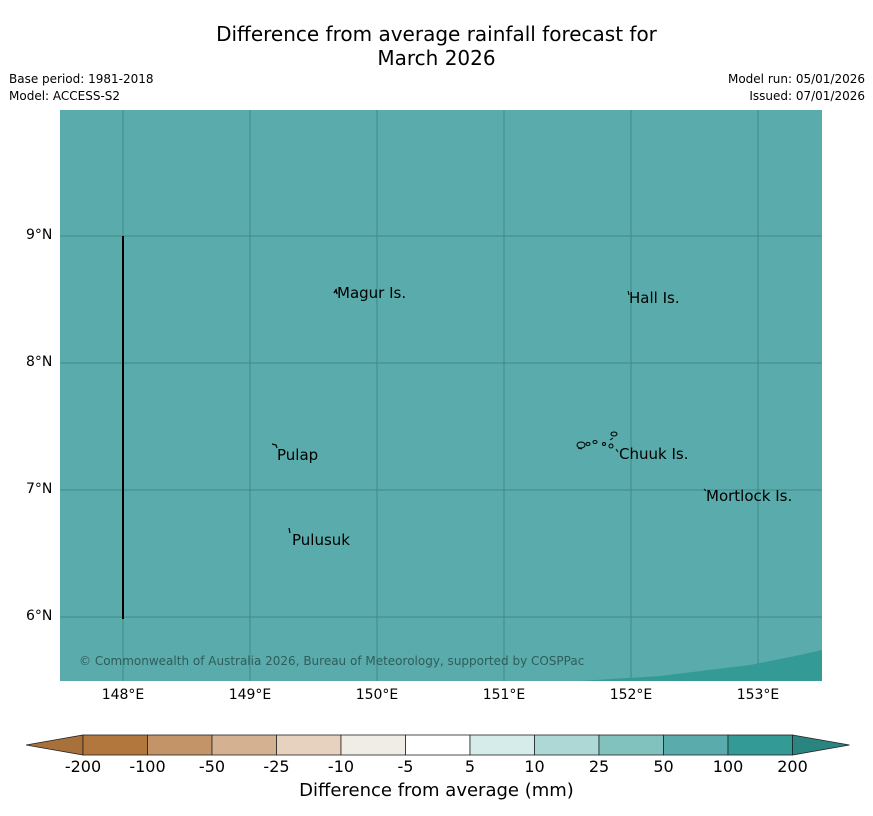 This screenshot has width=873, height=816. Describe the element at coordinates (796, 79) in the screenshot. I see `model-run: Model run: 05/01/2026` at that location.